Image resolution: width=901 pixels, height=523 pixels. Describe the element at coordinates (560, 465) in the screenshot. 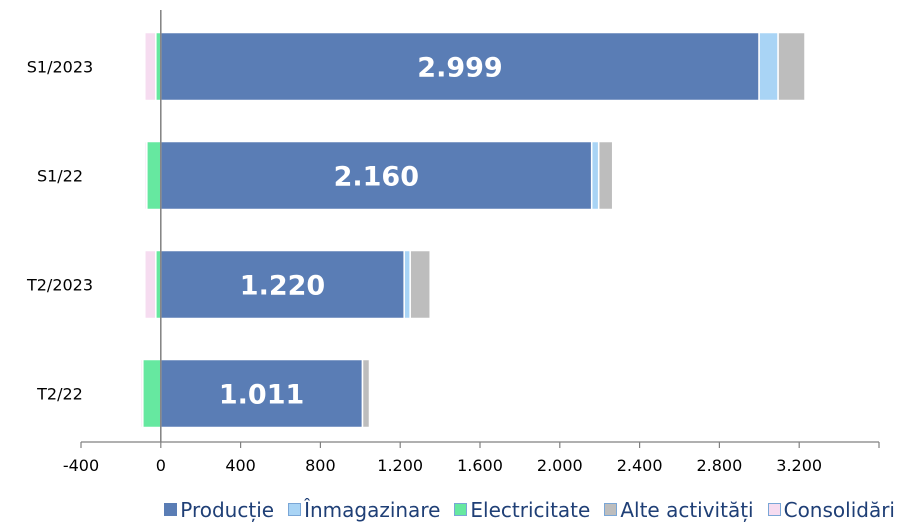

I see `x-tick-label-7: 2.000` at that location.